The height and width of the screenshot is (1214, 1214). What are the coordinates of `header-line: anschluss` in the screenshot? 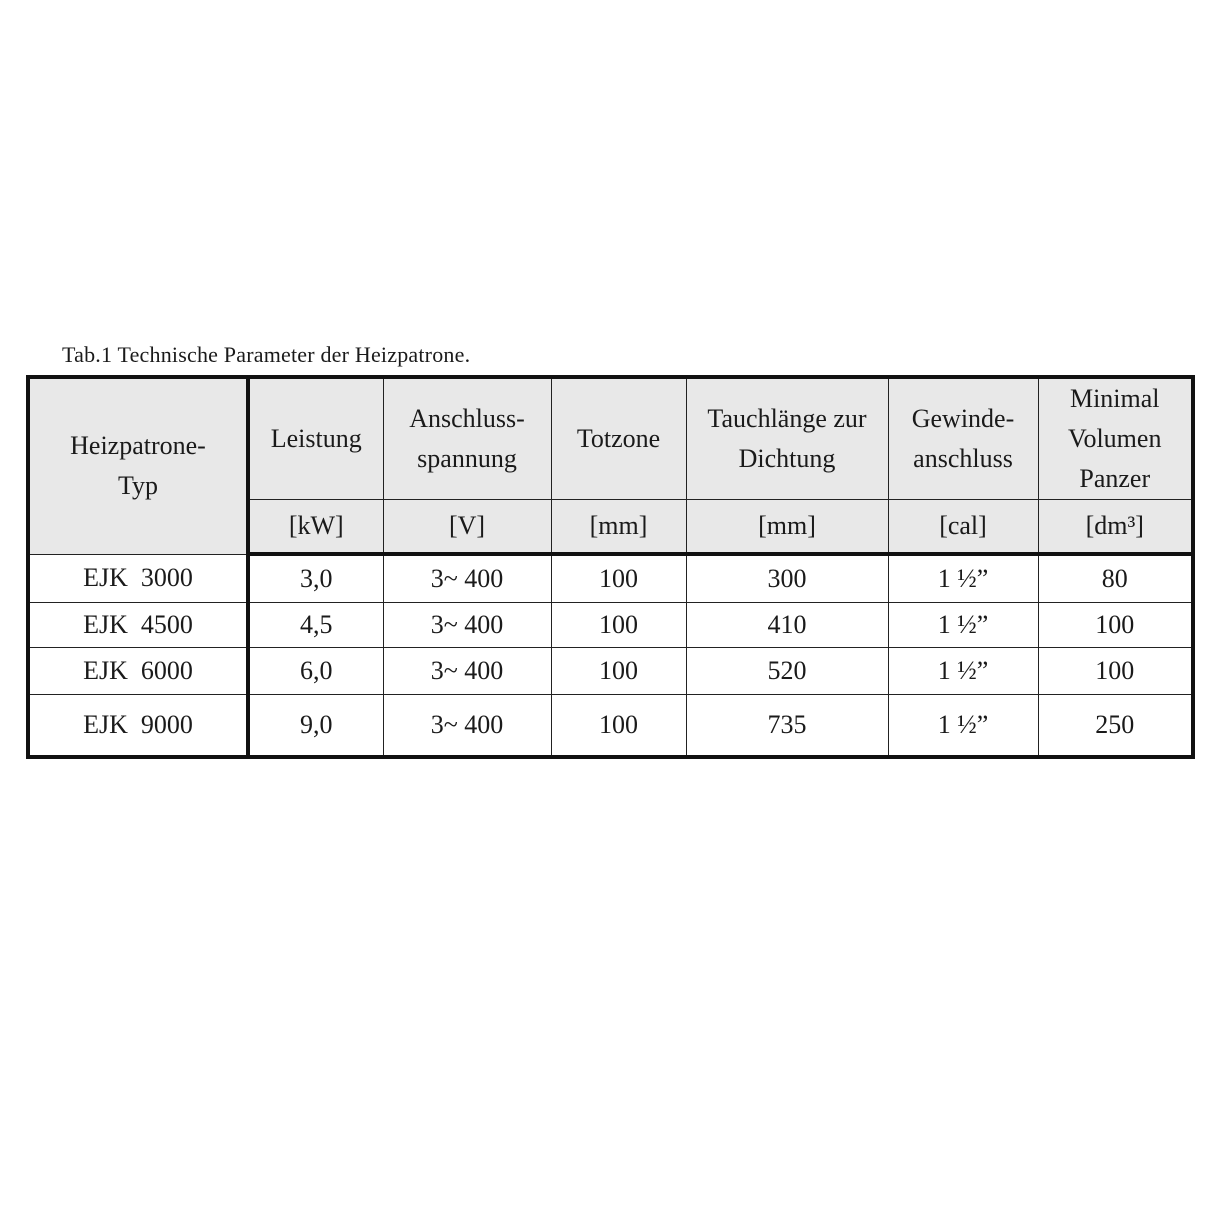 It's located at (963, 458).